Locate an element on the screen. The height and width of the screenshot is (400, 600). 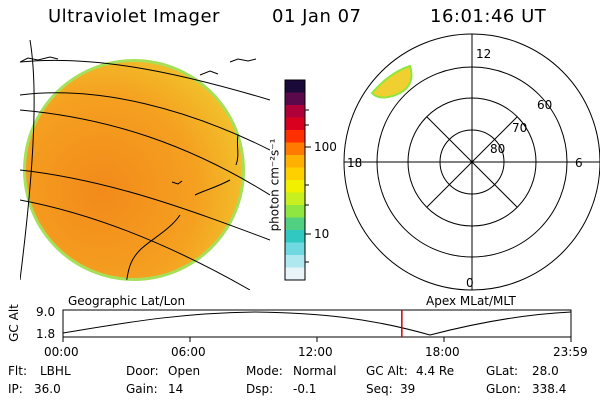
ytick-bottom: 1.8 is located at coordinates (46, 334).